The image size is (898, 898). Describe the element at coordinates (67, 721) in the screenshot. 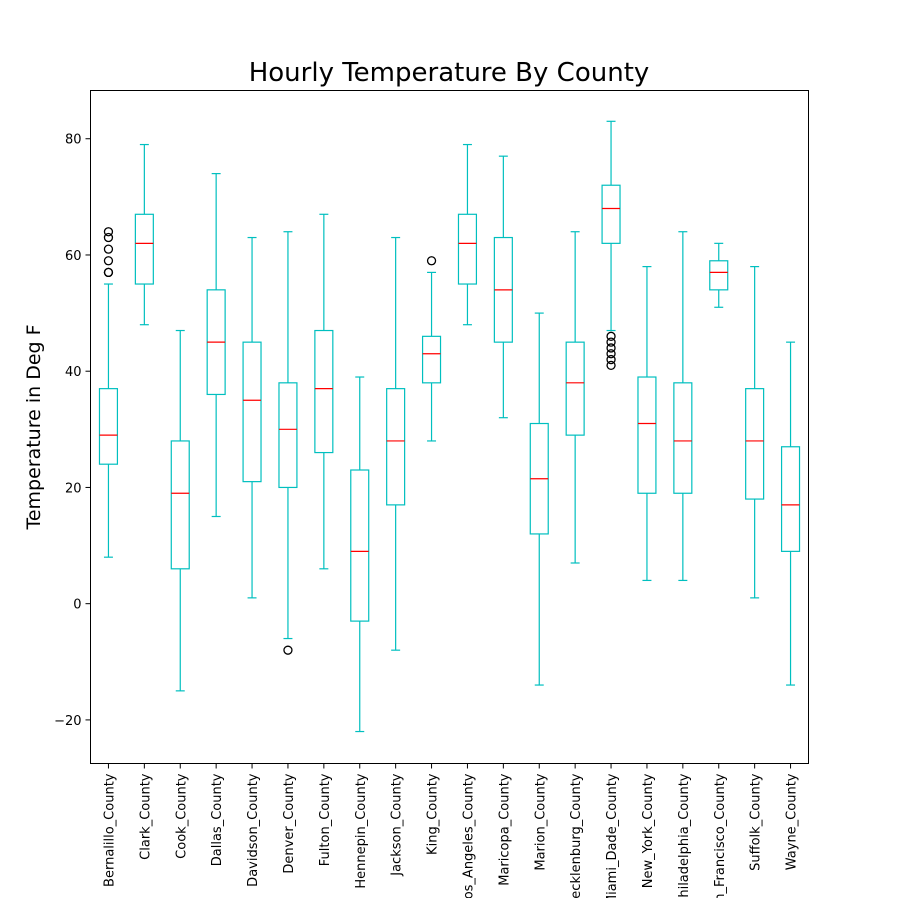

I see `y-tick-label: −20` at that location.